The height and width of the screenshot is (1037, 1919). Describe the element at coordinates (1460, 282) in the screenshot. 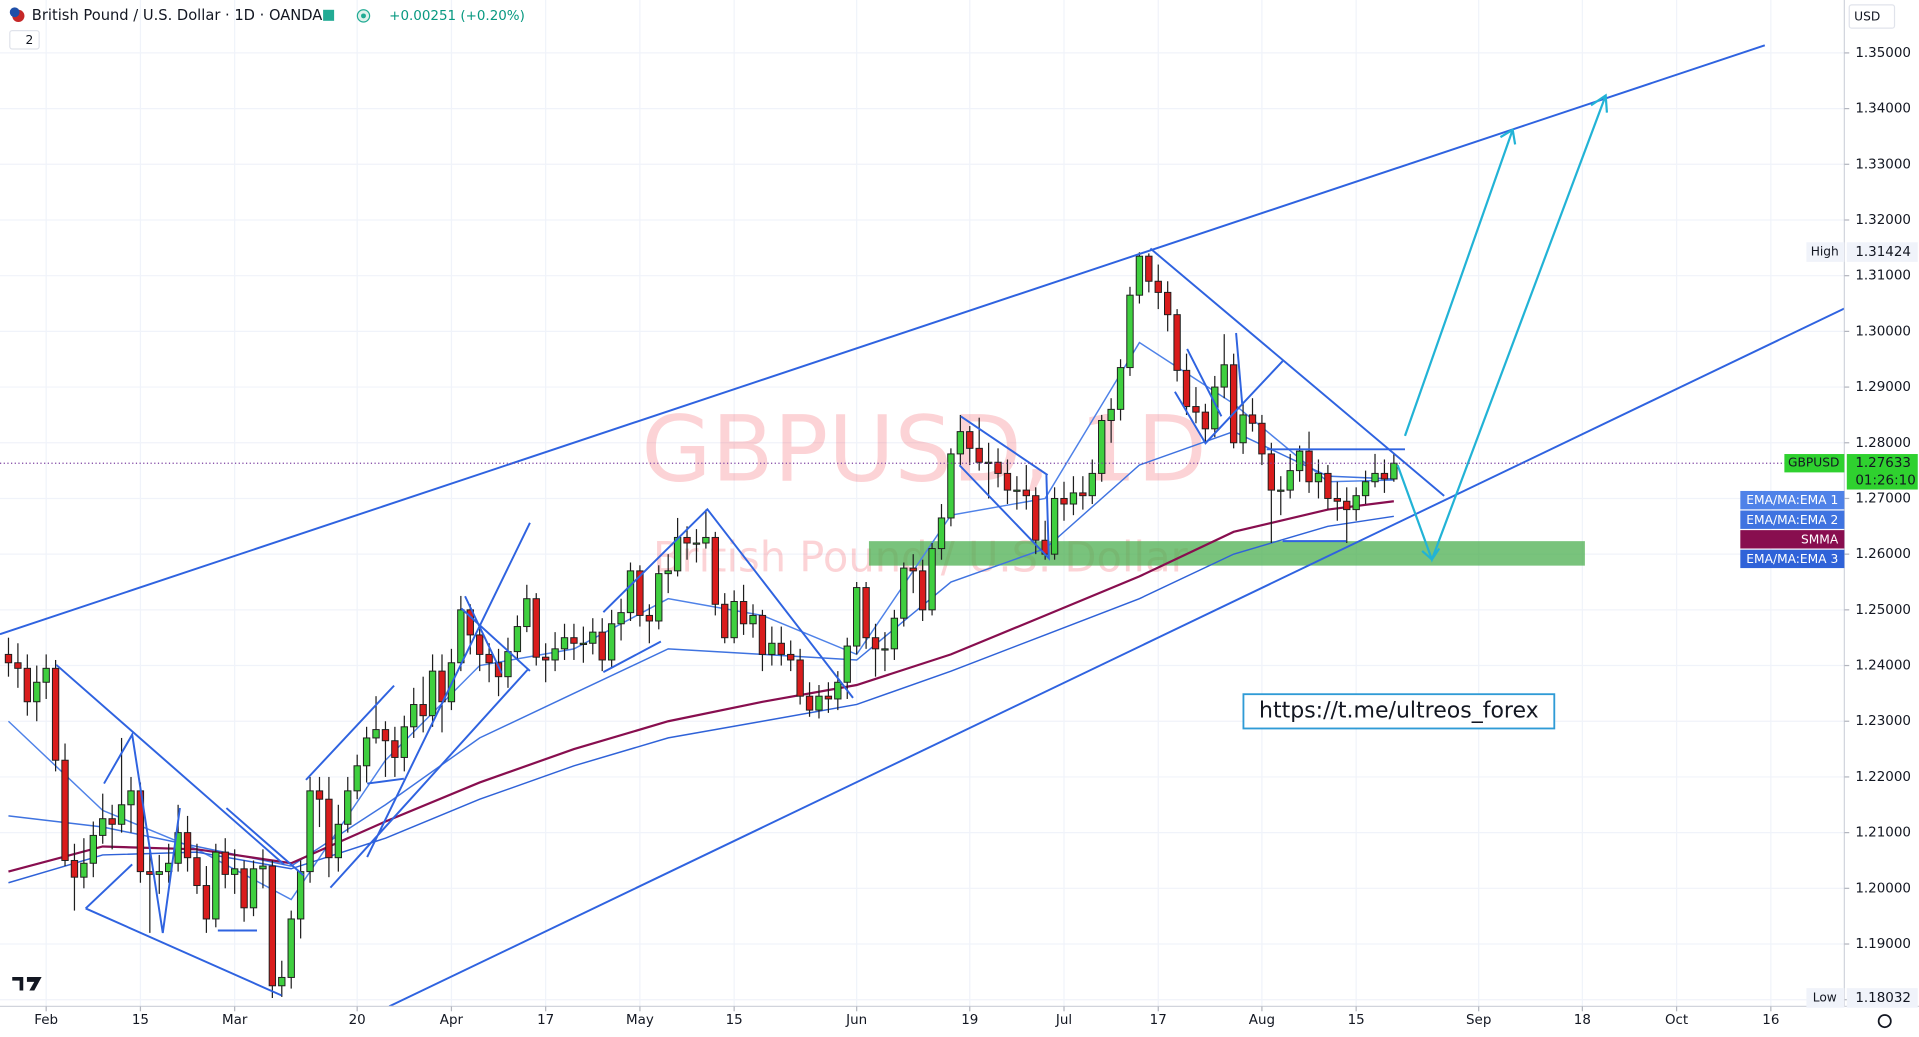

I see `projection-arrow` at that location.